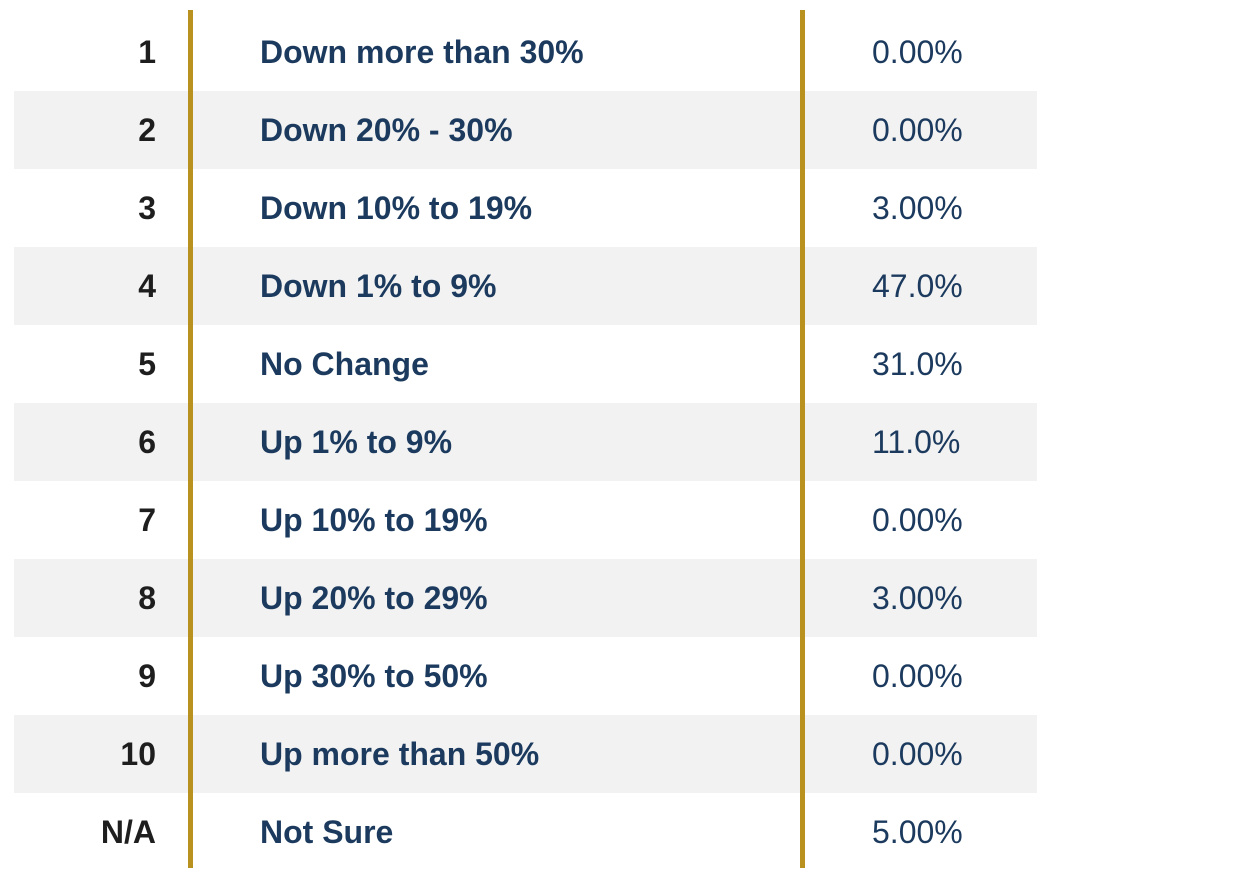 This screenshot has height=883, width=1243. Describe the element at coordinates (917, 364) in the screenshot. I see `row-percent-value: 31.0%` at that location.